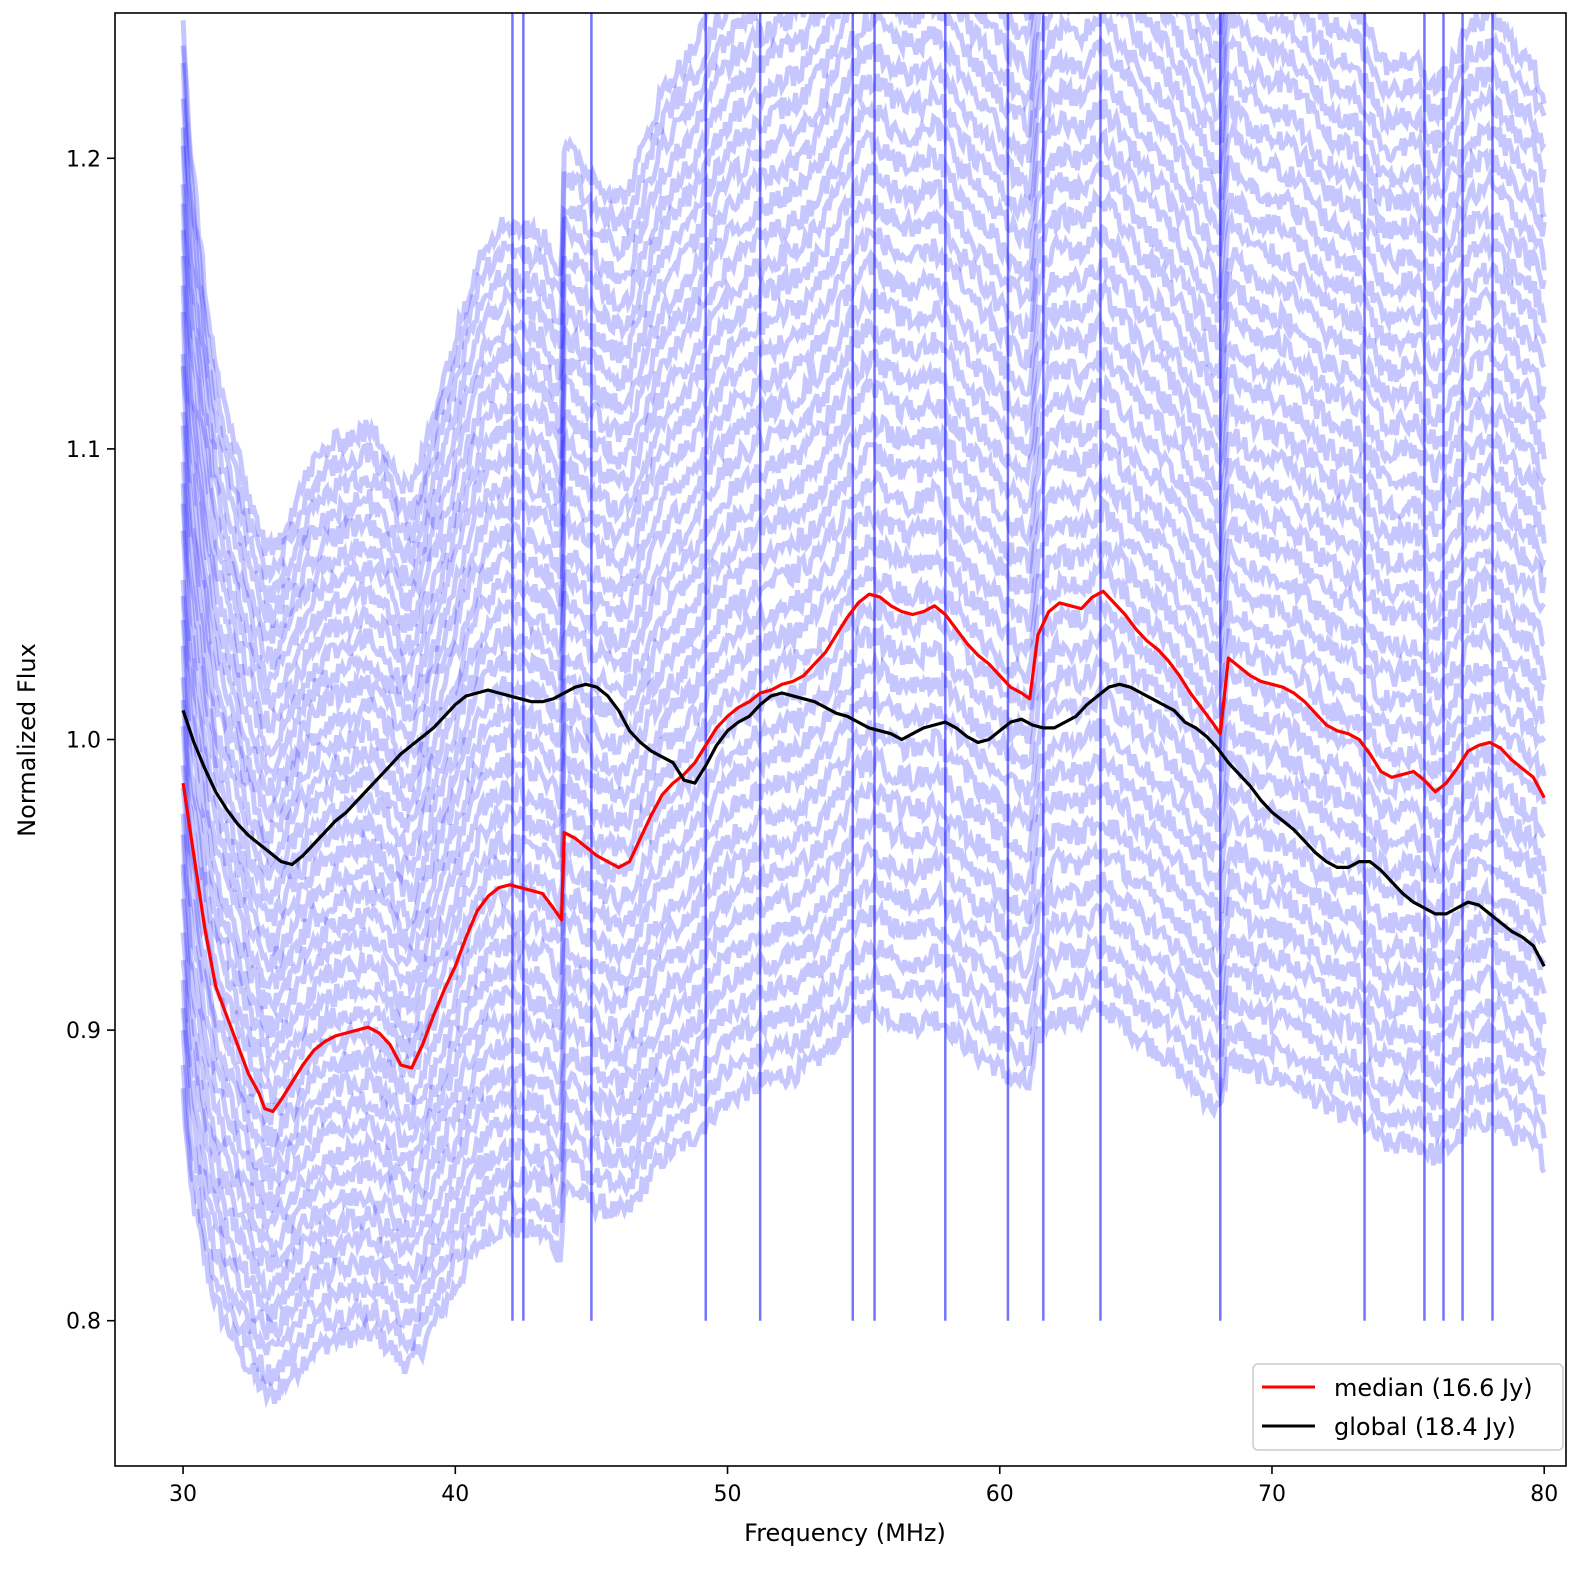 The height and width of the screenshot is (1577, 1595). Describe the element at coordinates (1000, 1494) in the screenshot. I see `x-tick-label-3: 60` at that location.